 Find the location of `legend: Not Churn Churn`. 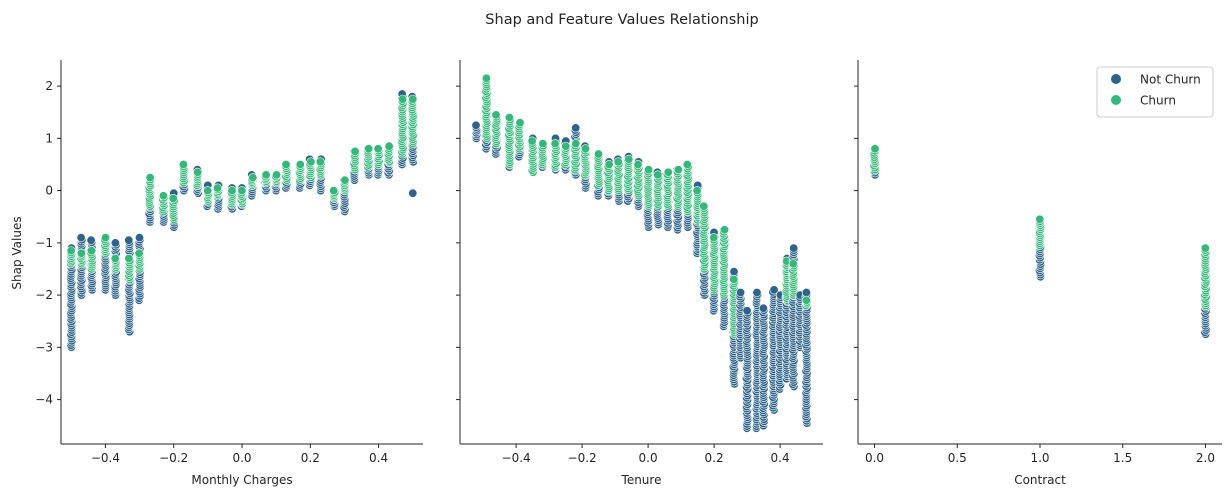

legend: Not Churn Churn is located at coordinates (1155, 92).